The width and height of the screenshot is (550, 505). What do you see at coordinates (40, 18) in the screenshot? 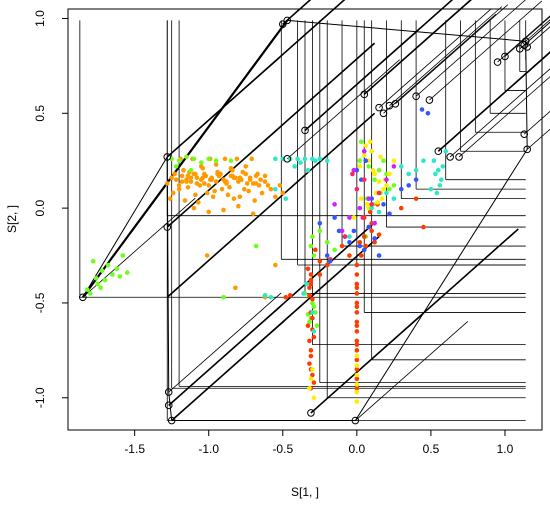
I see `y-tick-label-4: 1.0` at bounding box center [40, 18].